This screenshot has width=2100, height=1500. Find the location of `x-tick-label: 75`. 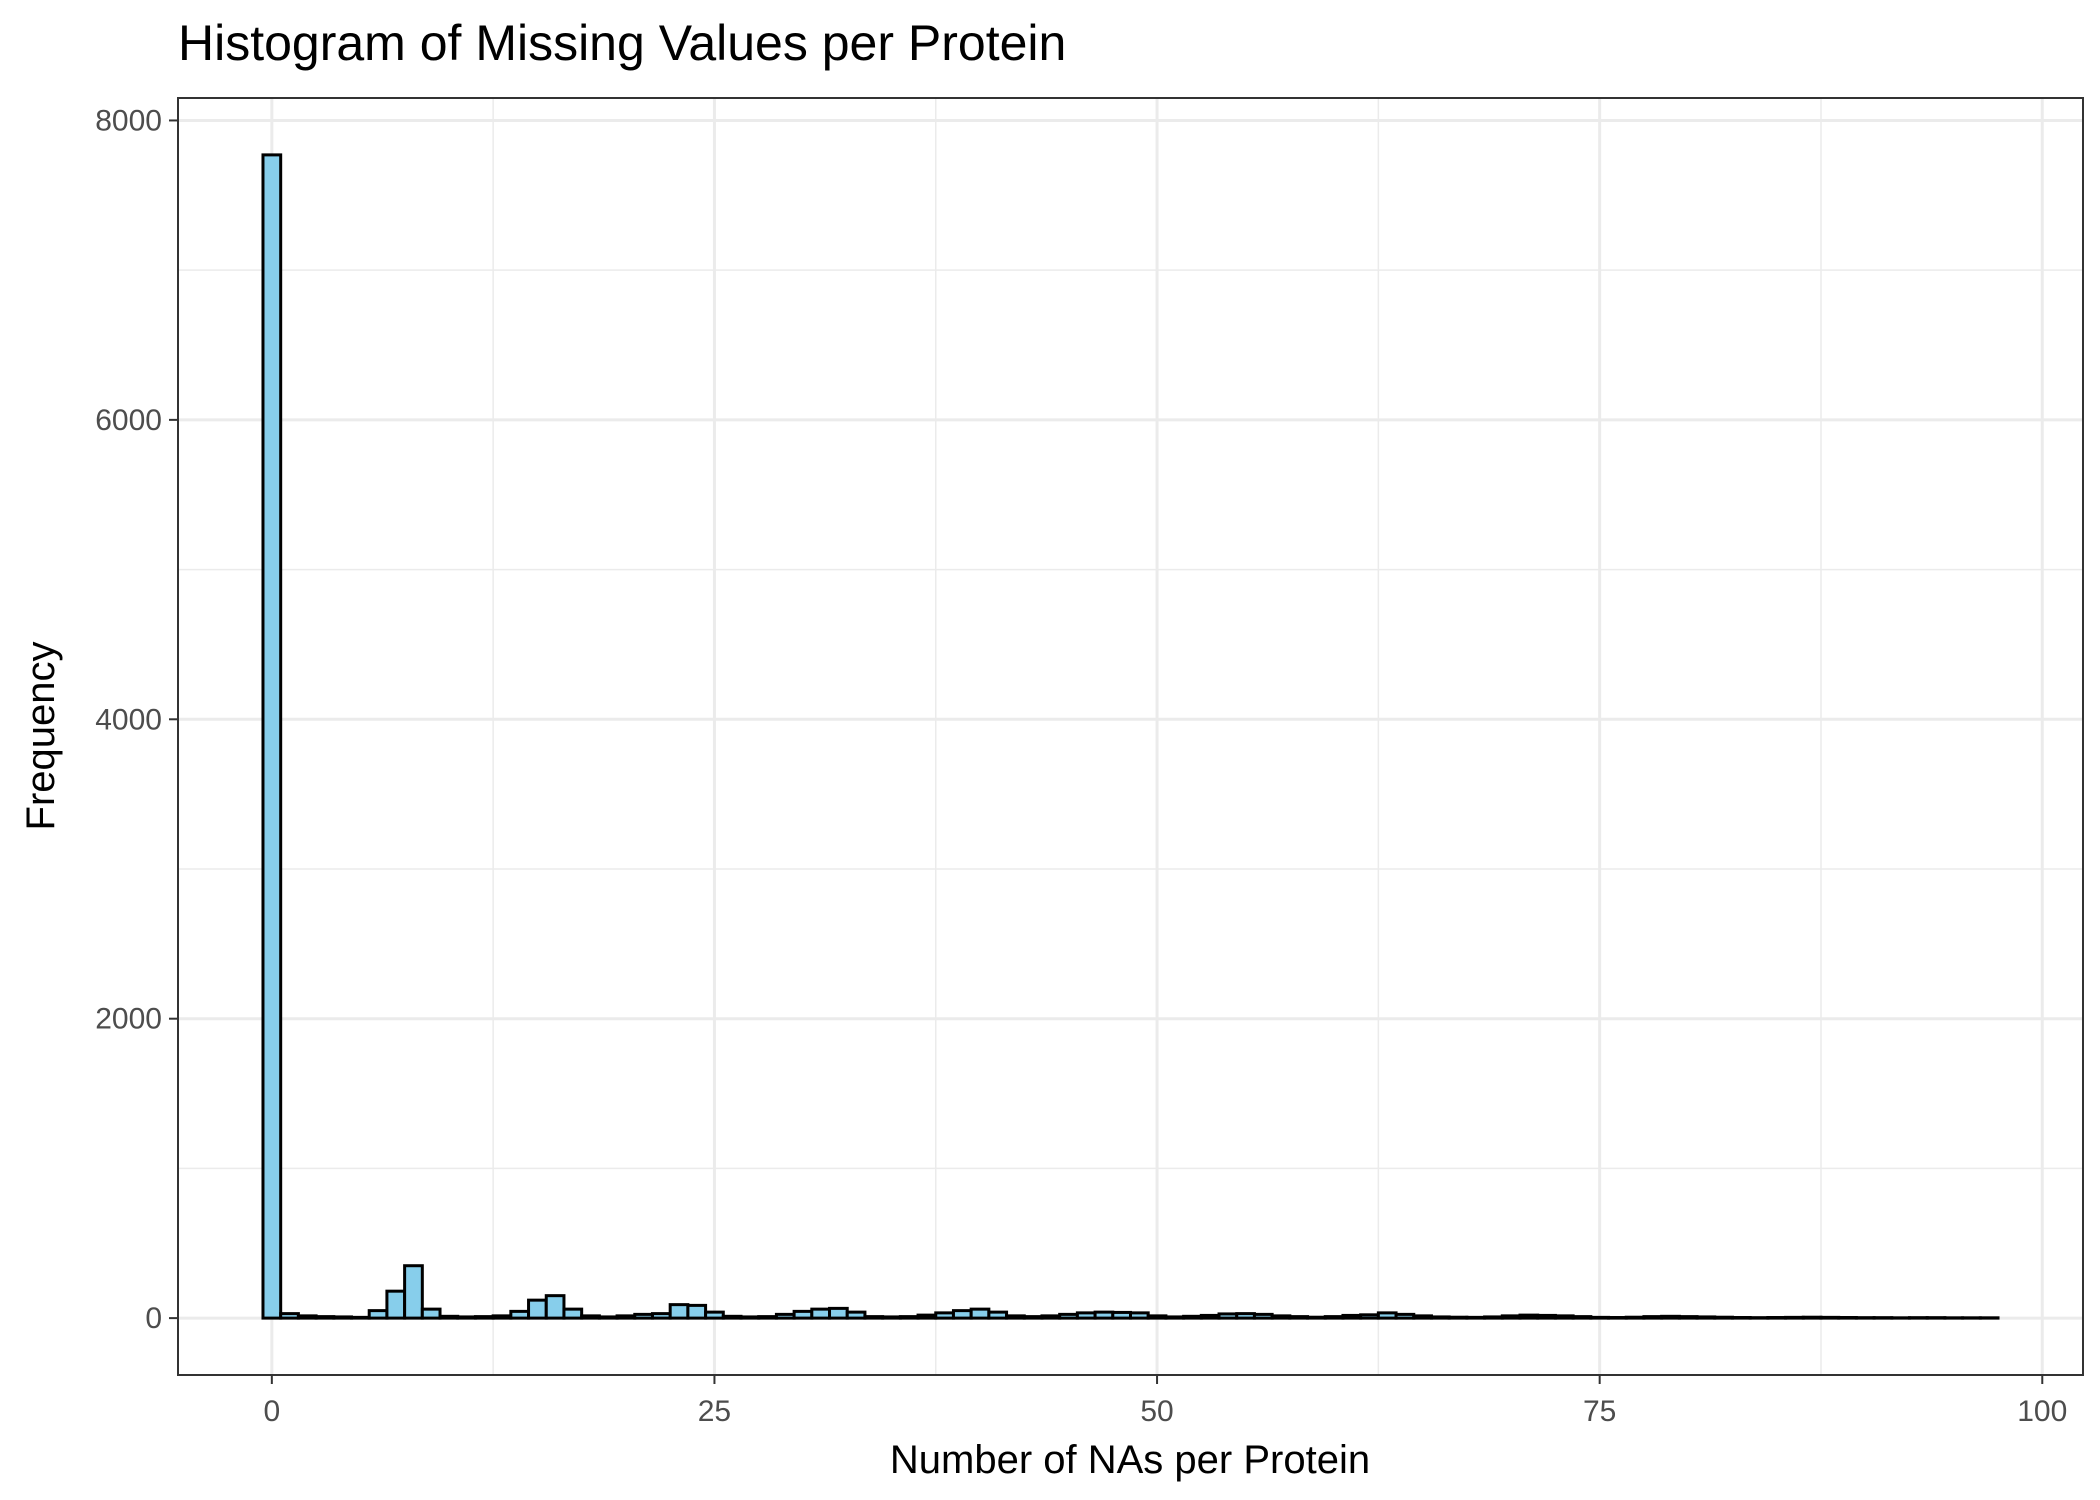

x-tick-label: 75 is located at coordinates (1599, 1411).